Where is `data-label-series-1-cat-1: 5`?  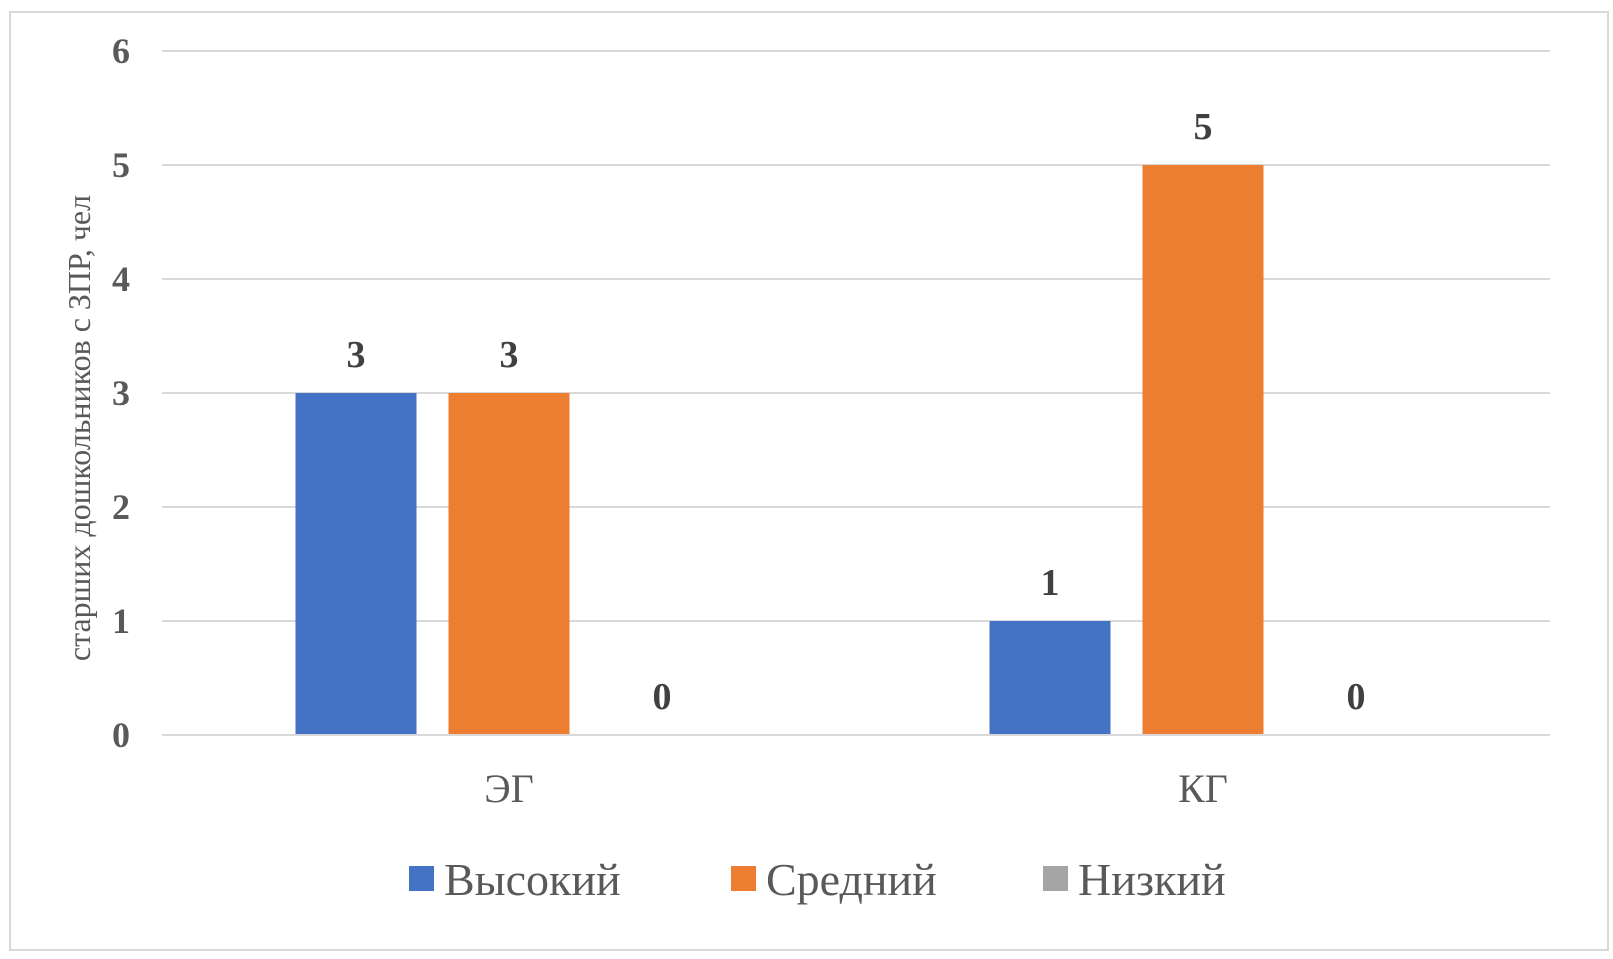 data-label-series-1-cat-1: 5 is located at coordinates (1203, 127).